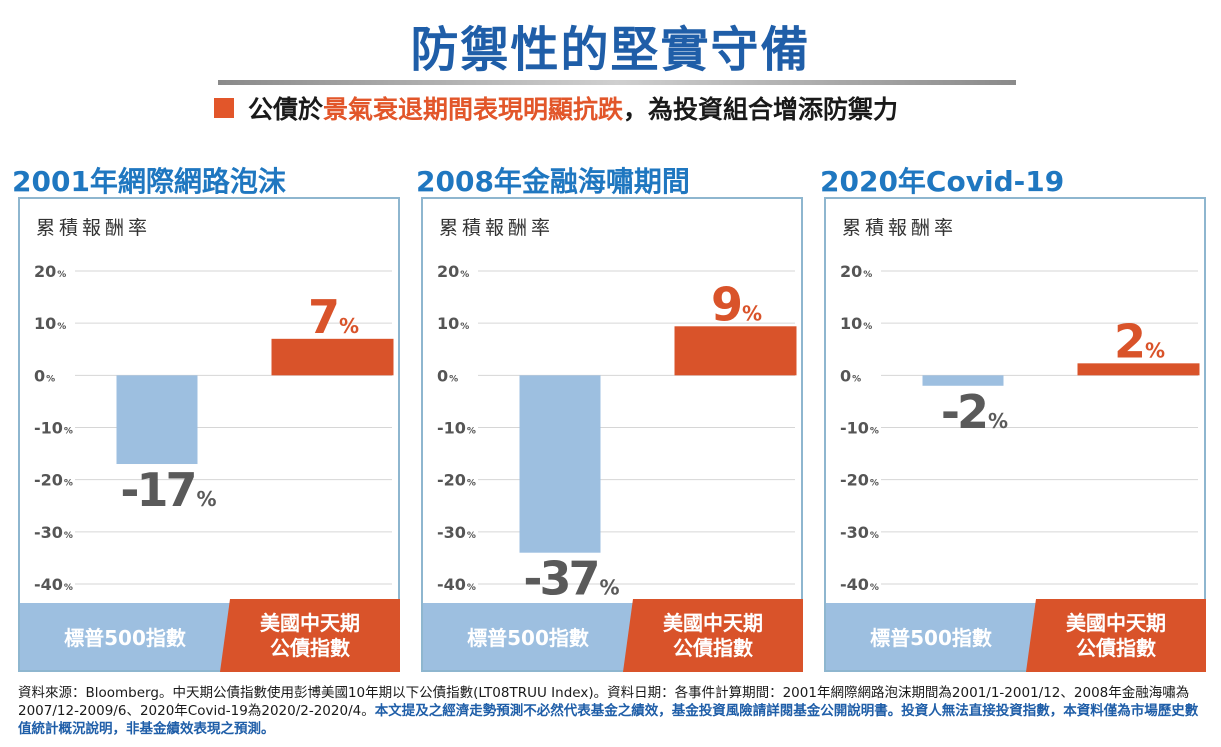  Describe the element at coordinates (761, 109) in the screenshot. I see `subtitle-post: ，為投資組合增添防禦力` at that location.